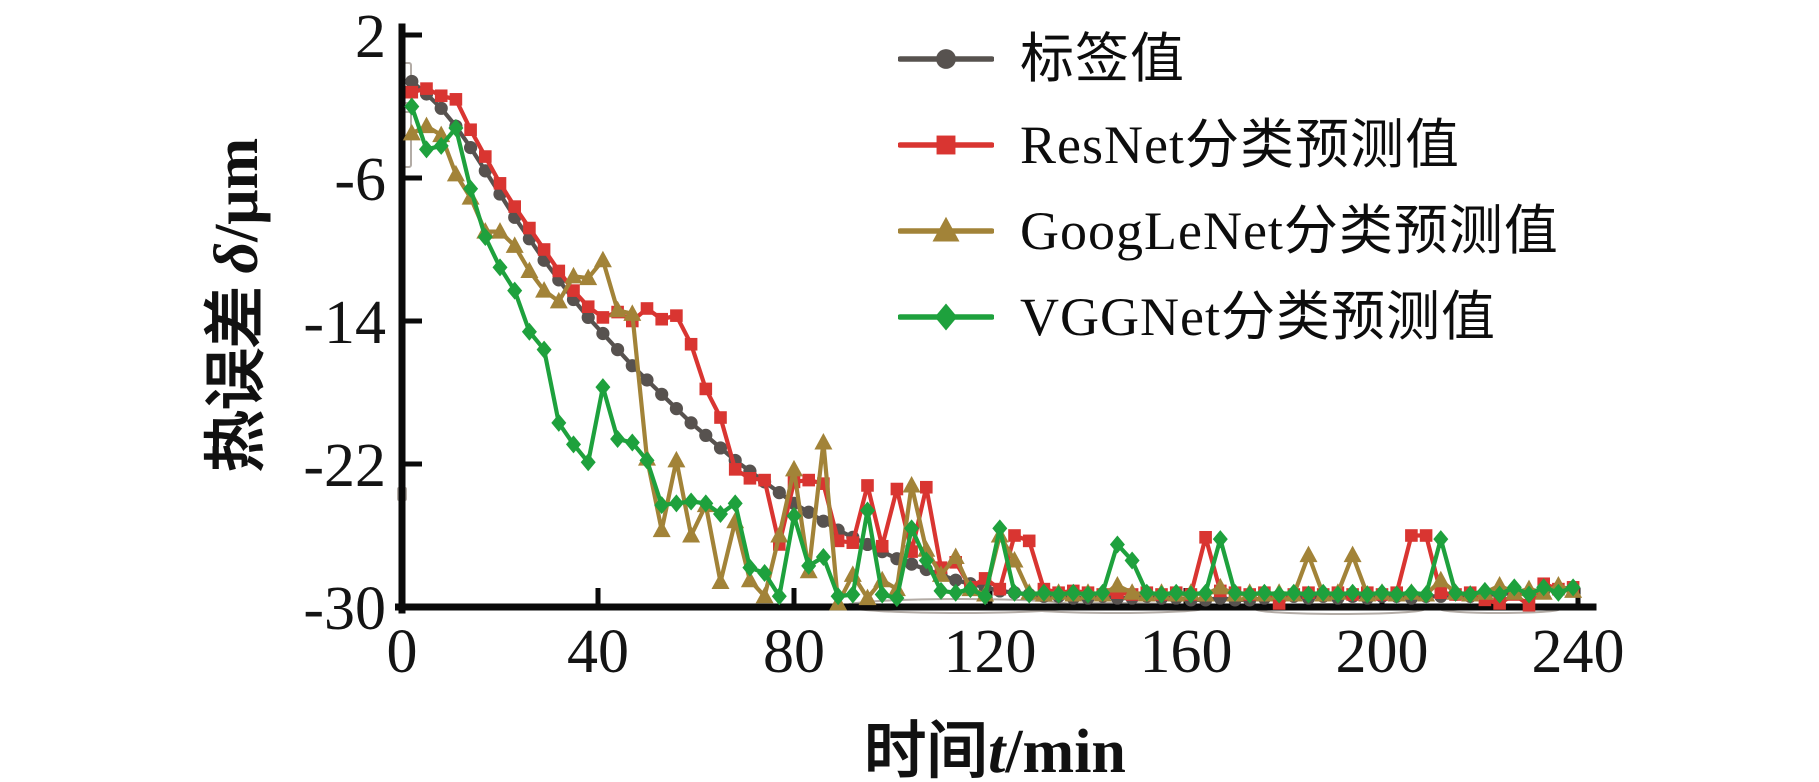 The height and width of the screenshot is (782, 1819). I want to click on x-tick-label: 40, so click(598, 652).